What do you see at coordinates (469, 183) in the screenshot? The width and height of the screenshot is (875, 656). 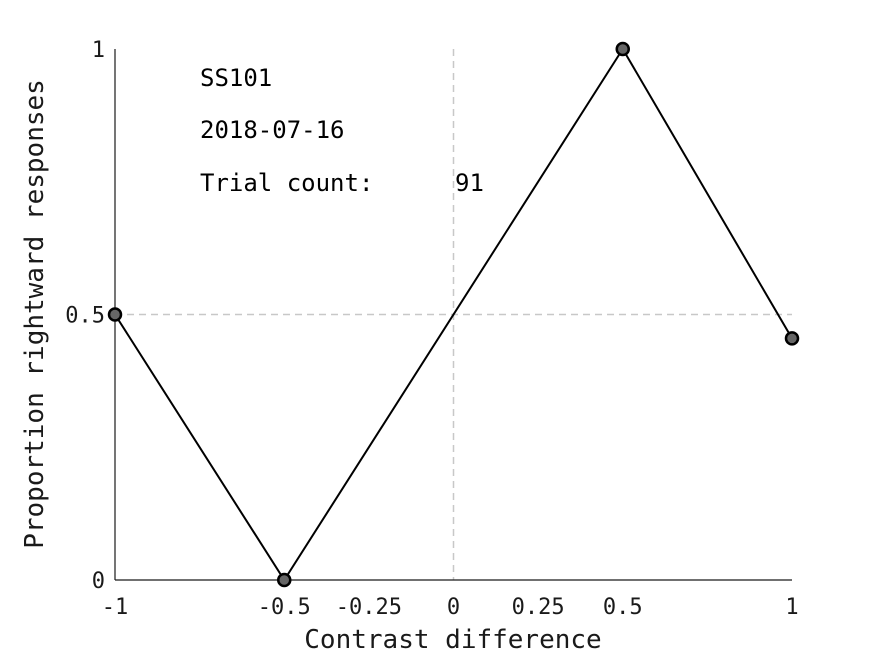 I see `trial-count-value: 91` at bounding box center [469, 183].